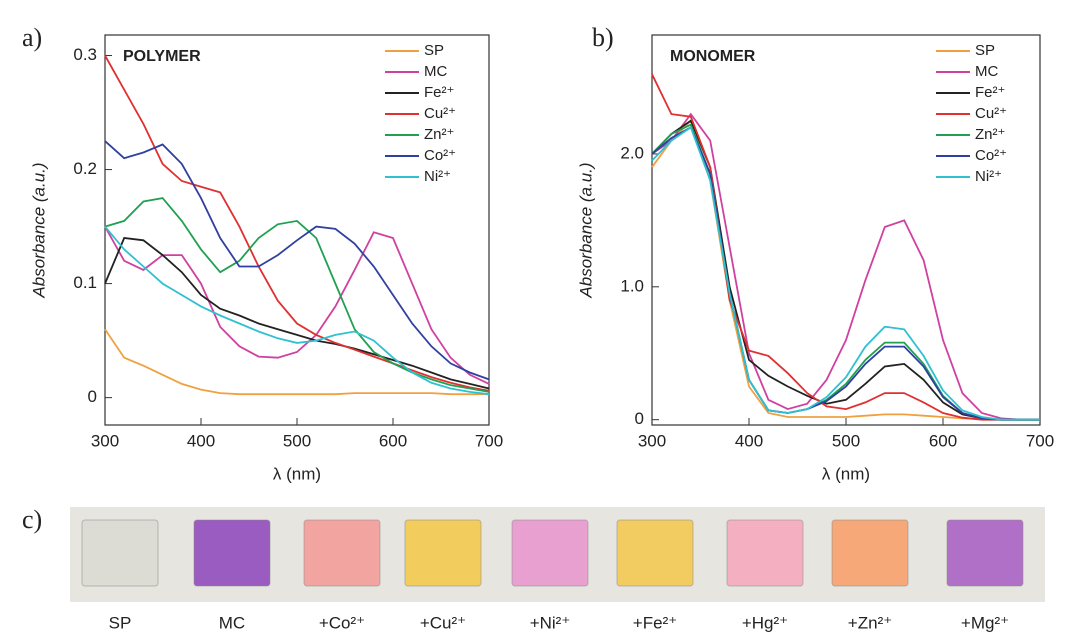 Image resolution: width=1065 pixels, height=644 pixels. I want to click on sample-label: +Mg²⁺, so click(985, 622).